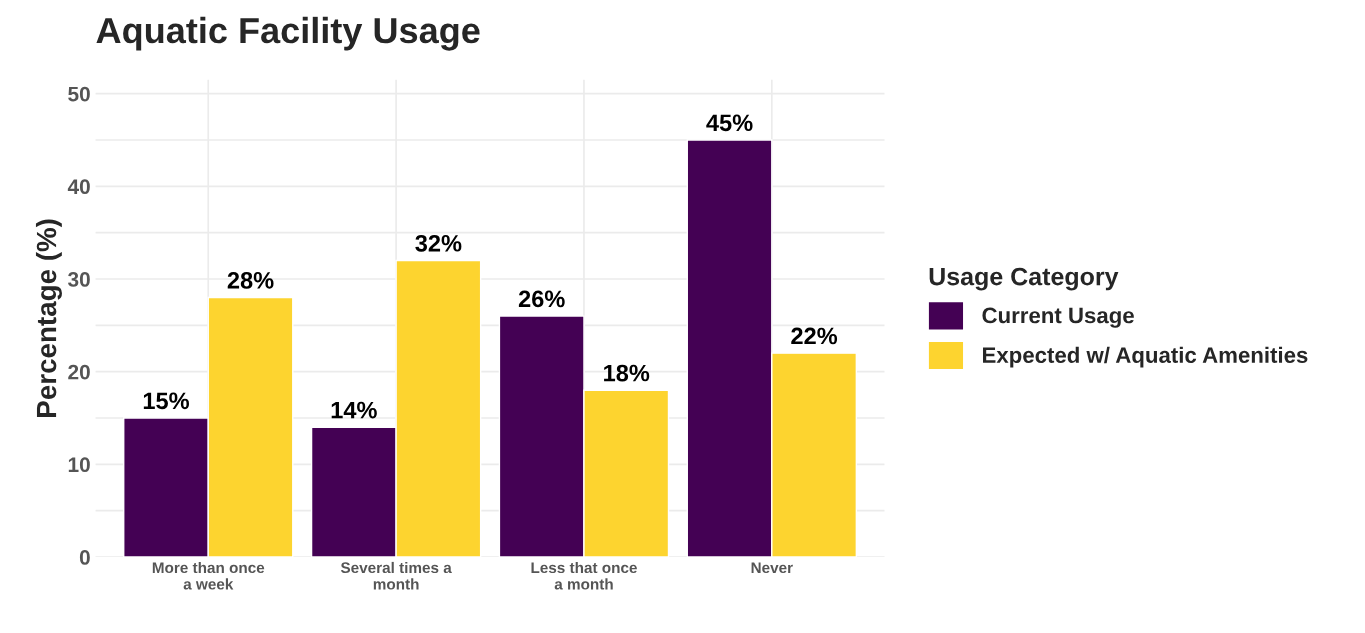  Describe the element at coordinates (1024, 279) in the screenshot. I see `legend-title: Usage Category` at that location.